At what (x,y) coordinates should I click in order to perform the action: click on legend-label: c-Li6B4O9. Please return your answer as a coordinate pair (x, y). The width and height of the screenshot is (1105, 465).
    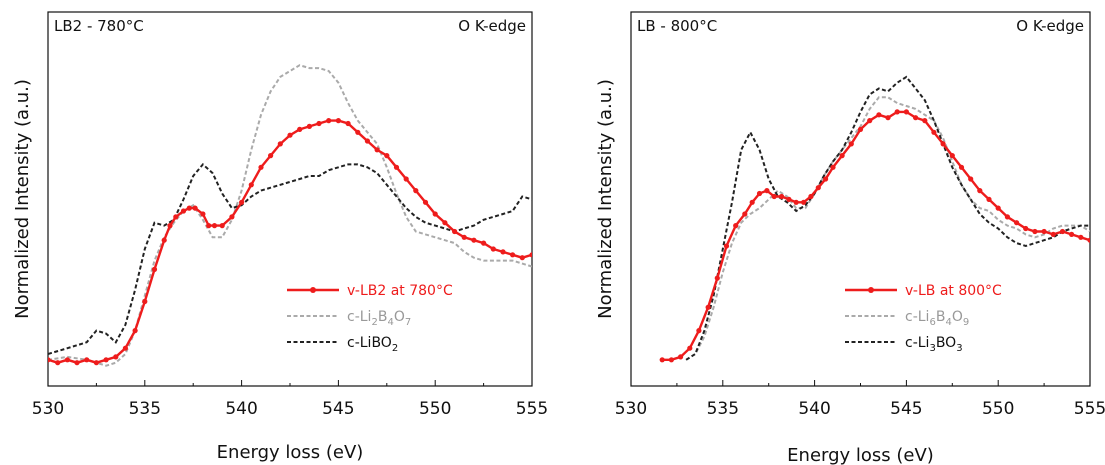
    Looking at the image, I should click on (937, 318).